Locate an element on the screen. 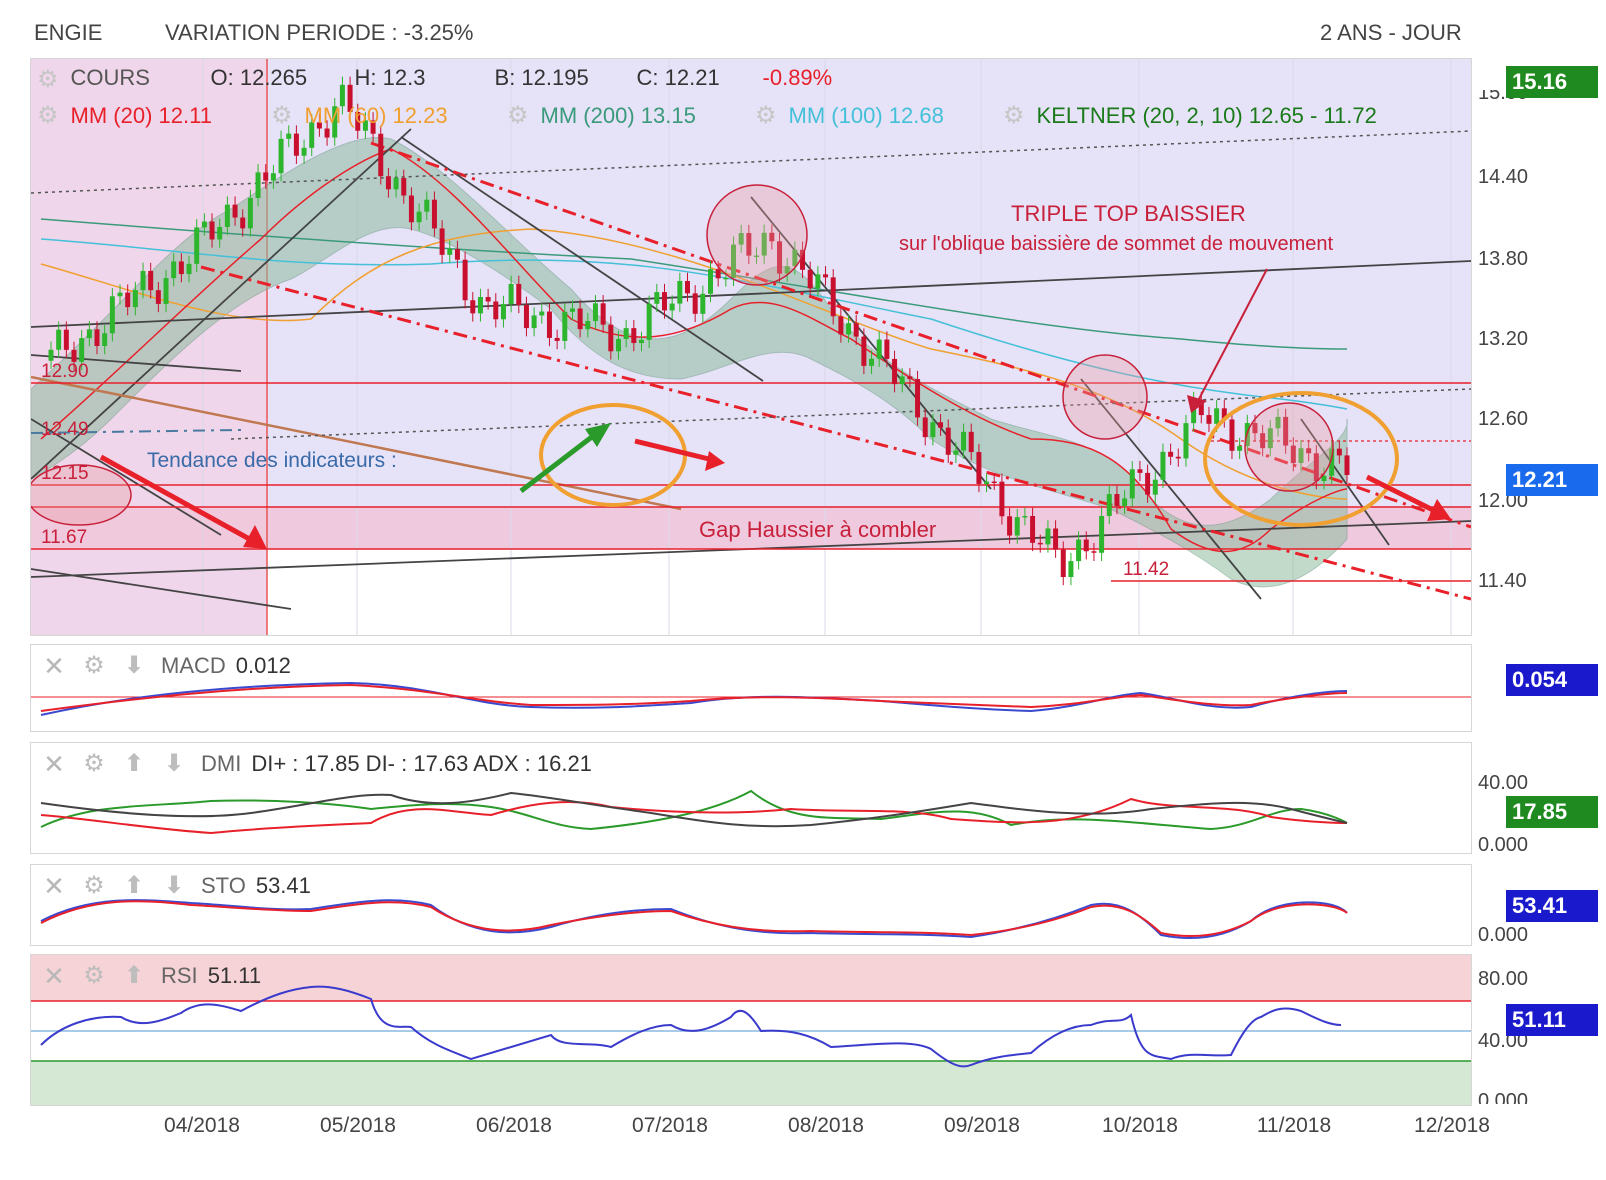  legend-mm60: ⚙ MM (60) 12.23 is located at coordinates (359, 115).